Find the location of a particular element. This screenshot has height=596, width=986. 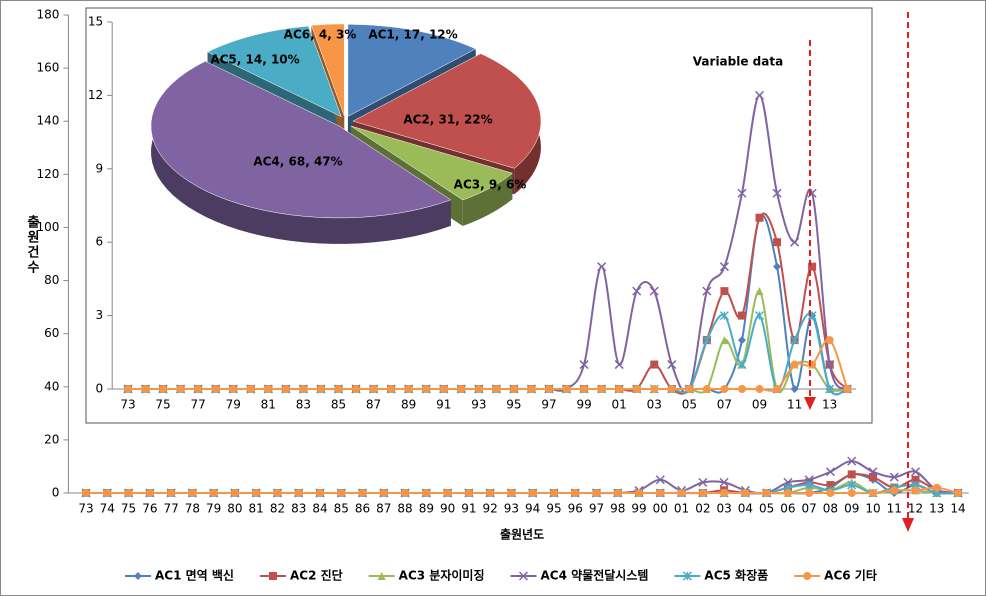

x-tick-label: 09 is located at coordinates (851, 509).